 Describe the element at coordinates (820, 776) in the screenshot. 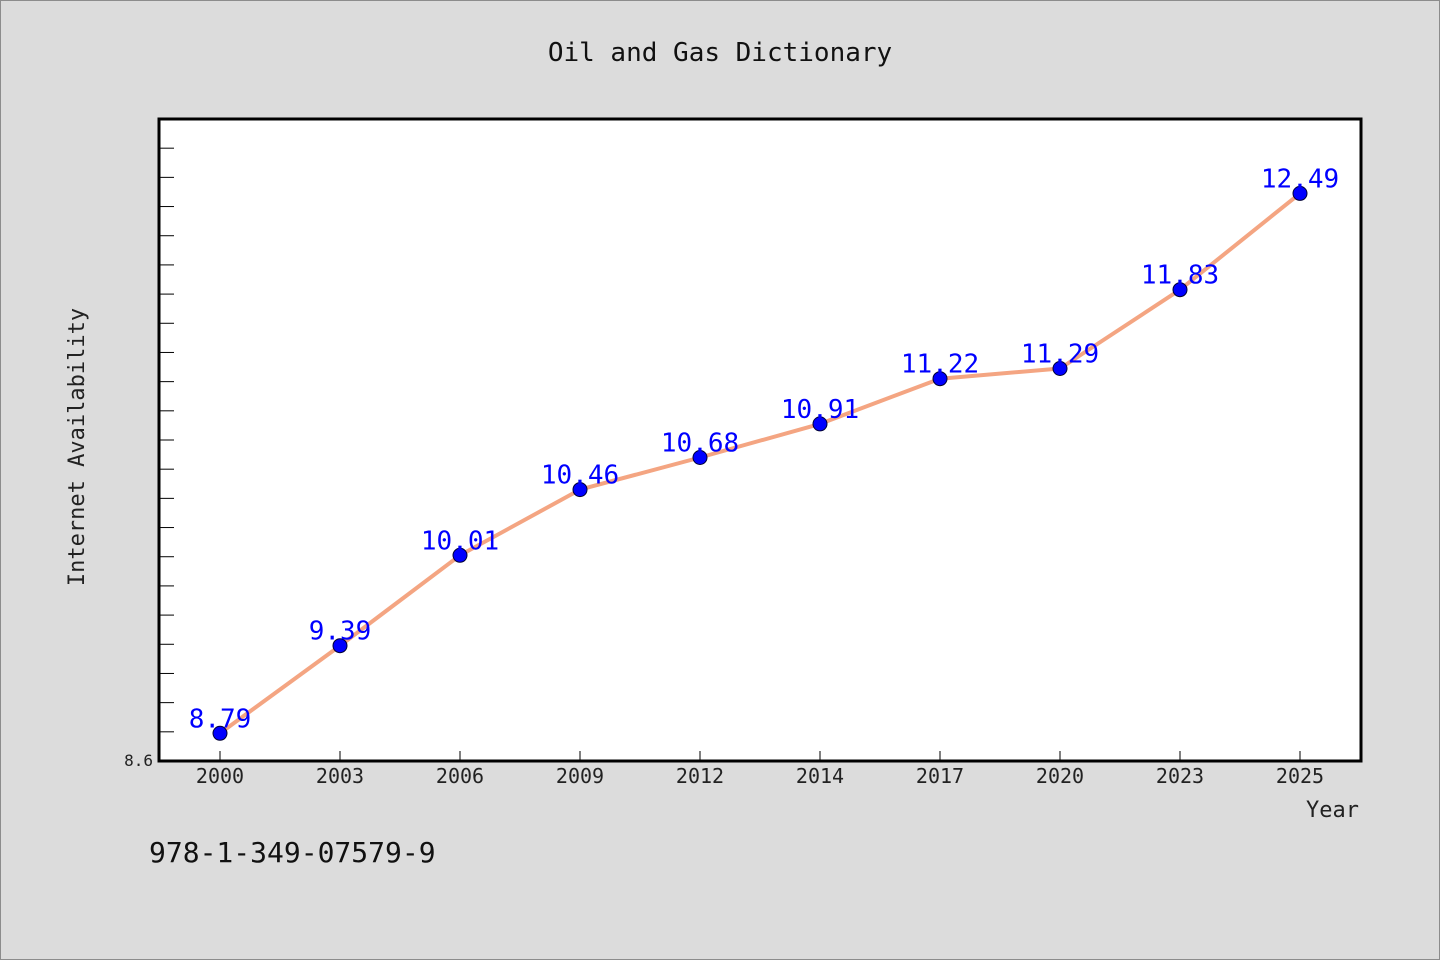

I see `x-tick-label: 2014` at that location.